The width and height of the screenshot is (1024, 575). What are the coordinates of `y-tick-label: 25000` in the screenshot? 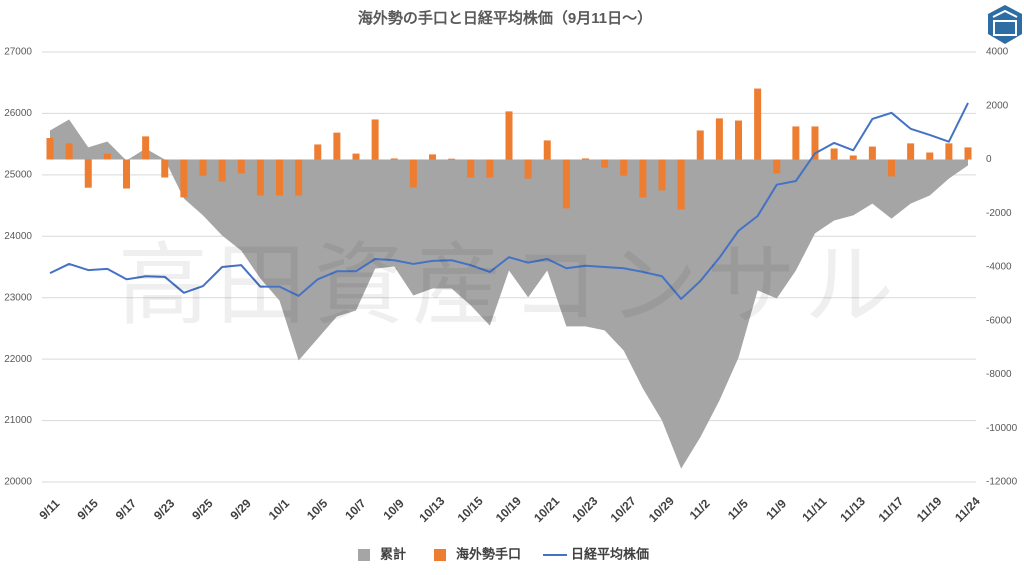 It's located at (18, 174).